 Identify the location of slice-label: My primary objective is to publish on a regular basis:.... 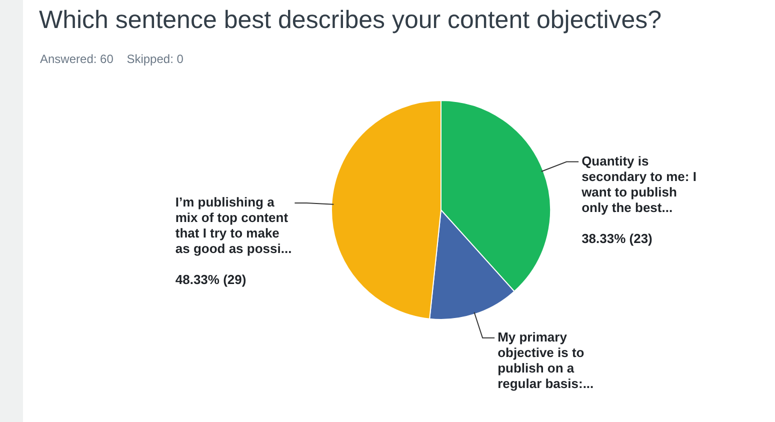
(546, 360).